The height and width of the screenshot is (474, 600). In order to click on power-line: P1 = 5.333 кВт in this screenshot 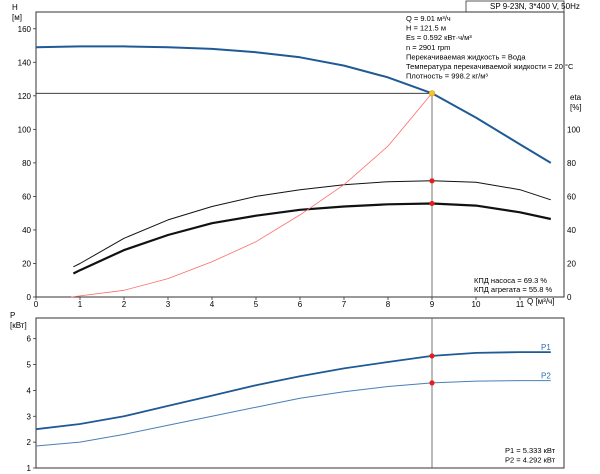, I will do `click(530, 450)`.